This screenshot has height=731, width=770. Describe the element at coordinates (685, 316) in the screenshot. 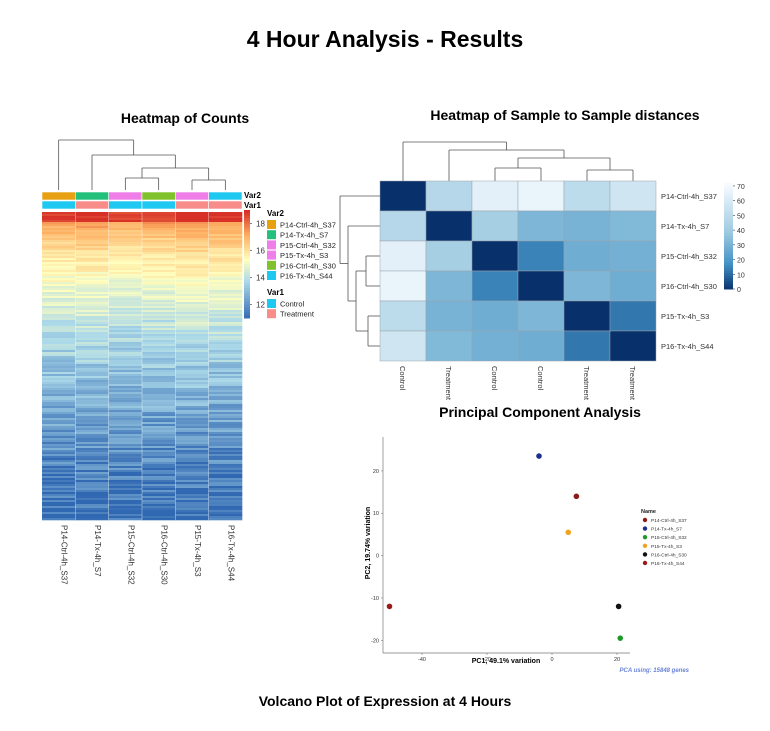

I see `distance-row-label: P15-Tx-4h_S3` at that location.